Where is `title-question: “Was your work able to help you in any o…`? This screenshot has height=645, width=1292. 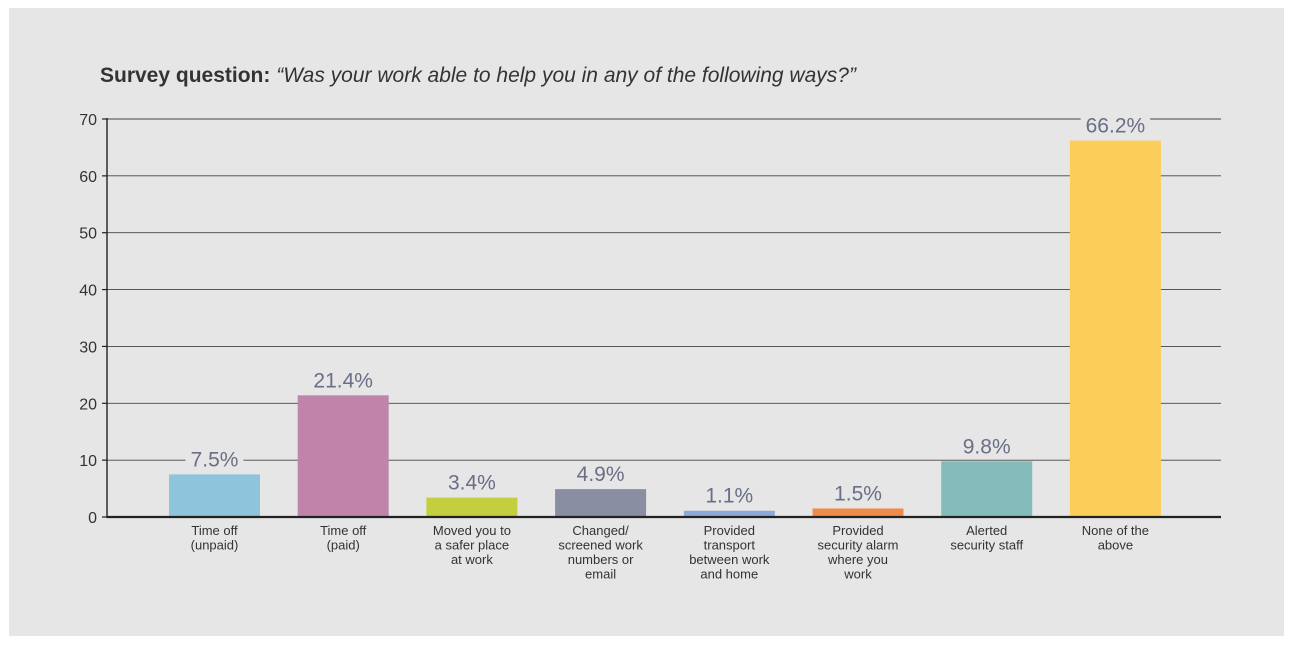
title-question: “Was your work able to help you in any o… is located at coordinates (566, 75).